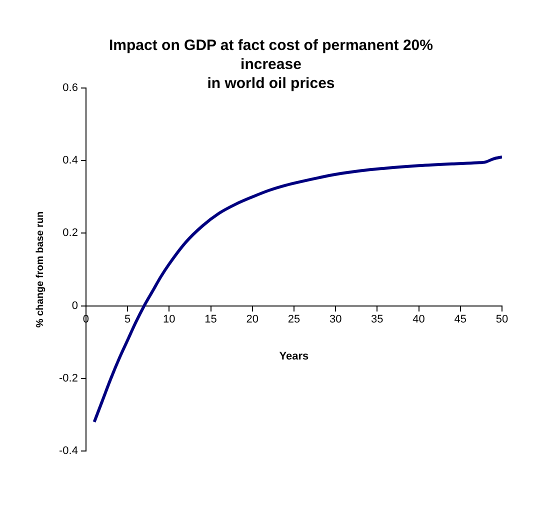 This screenshot has height=506, width=542. What do you see at coordinates (377, 319) in the screenshot?
I see `x-tick-label: 35` at bounding box center [377, 319].